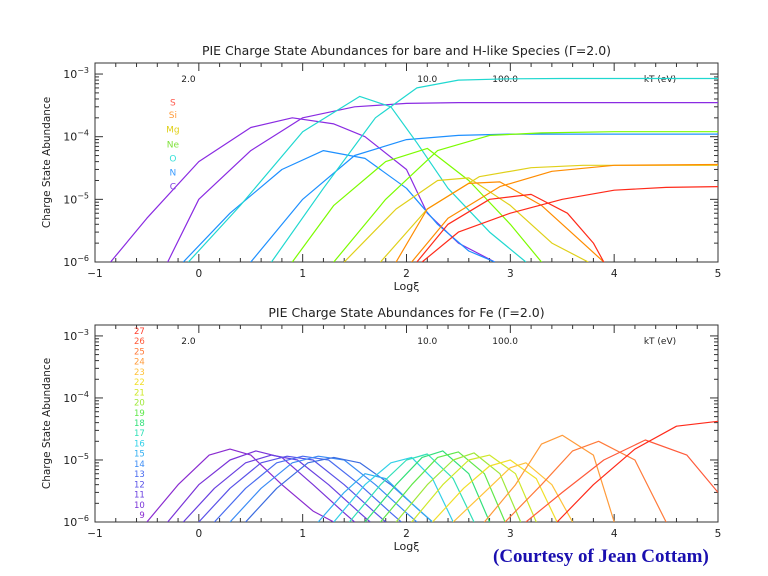 This screenshot has width=768, height=576. Describe the element at coordinates (139, 332) in the screenshot. I see `legend-label: 27` at that location.